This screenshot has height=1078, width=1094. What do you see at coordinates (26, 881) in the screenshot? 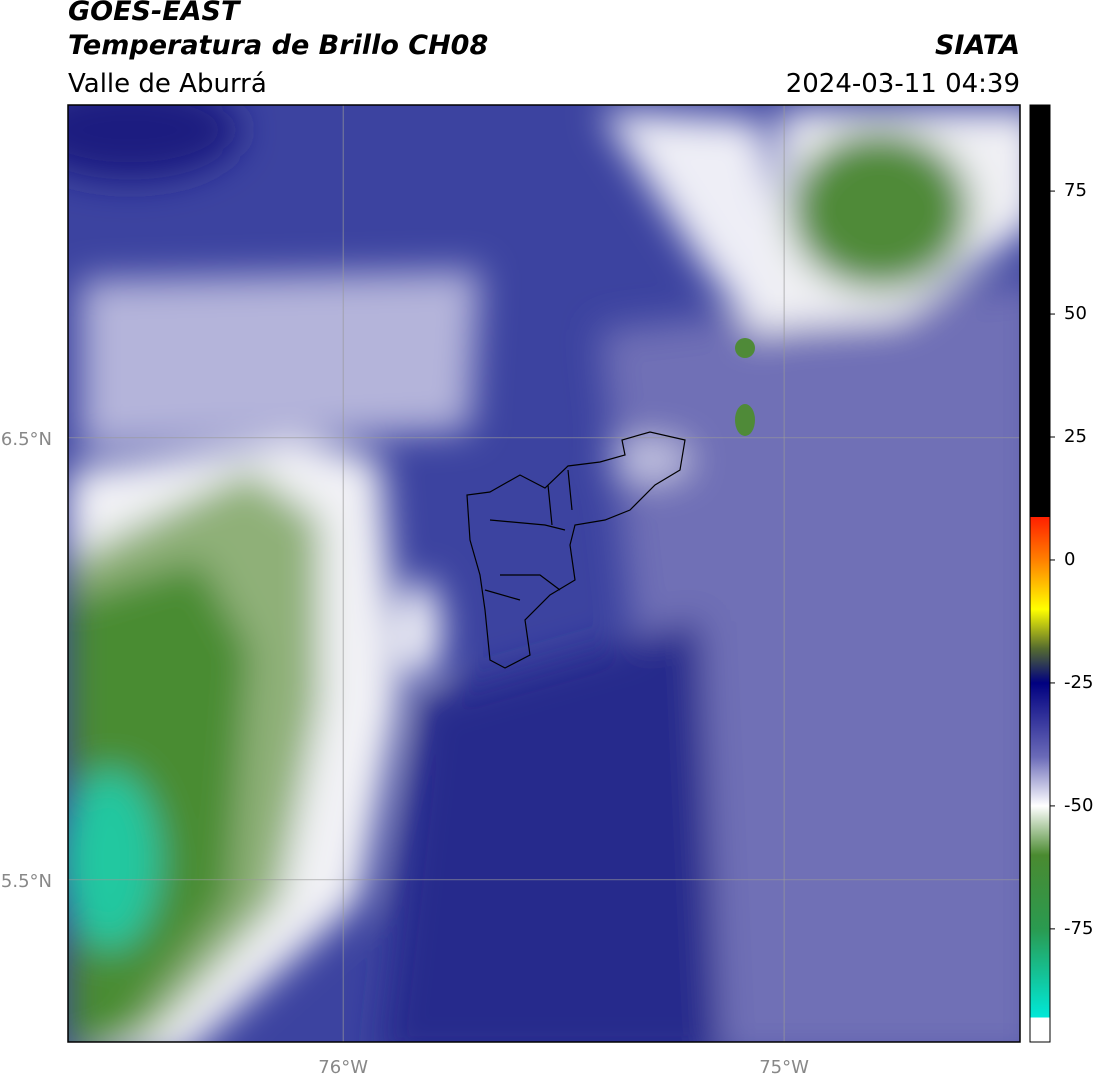
I see `y-tick-label: 5.5°N` at bounding box center [26, 881].